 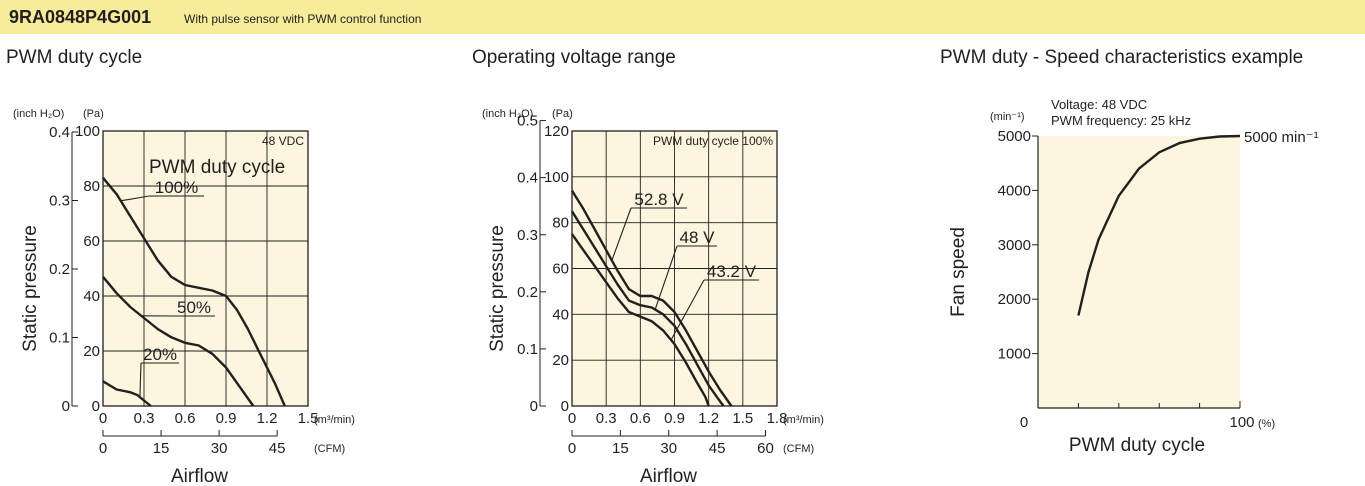 What do you see at coordinates (30, 288) in the screenshot?
I see `chart1-y-axis-title: Static pressure` at bounding box center [30, 288].